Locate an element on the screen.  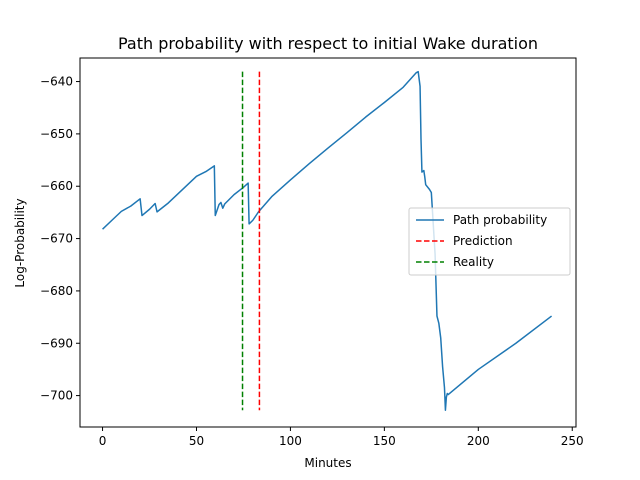
y-tick-label: −690 is located at coordinates (56, 343).